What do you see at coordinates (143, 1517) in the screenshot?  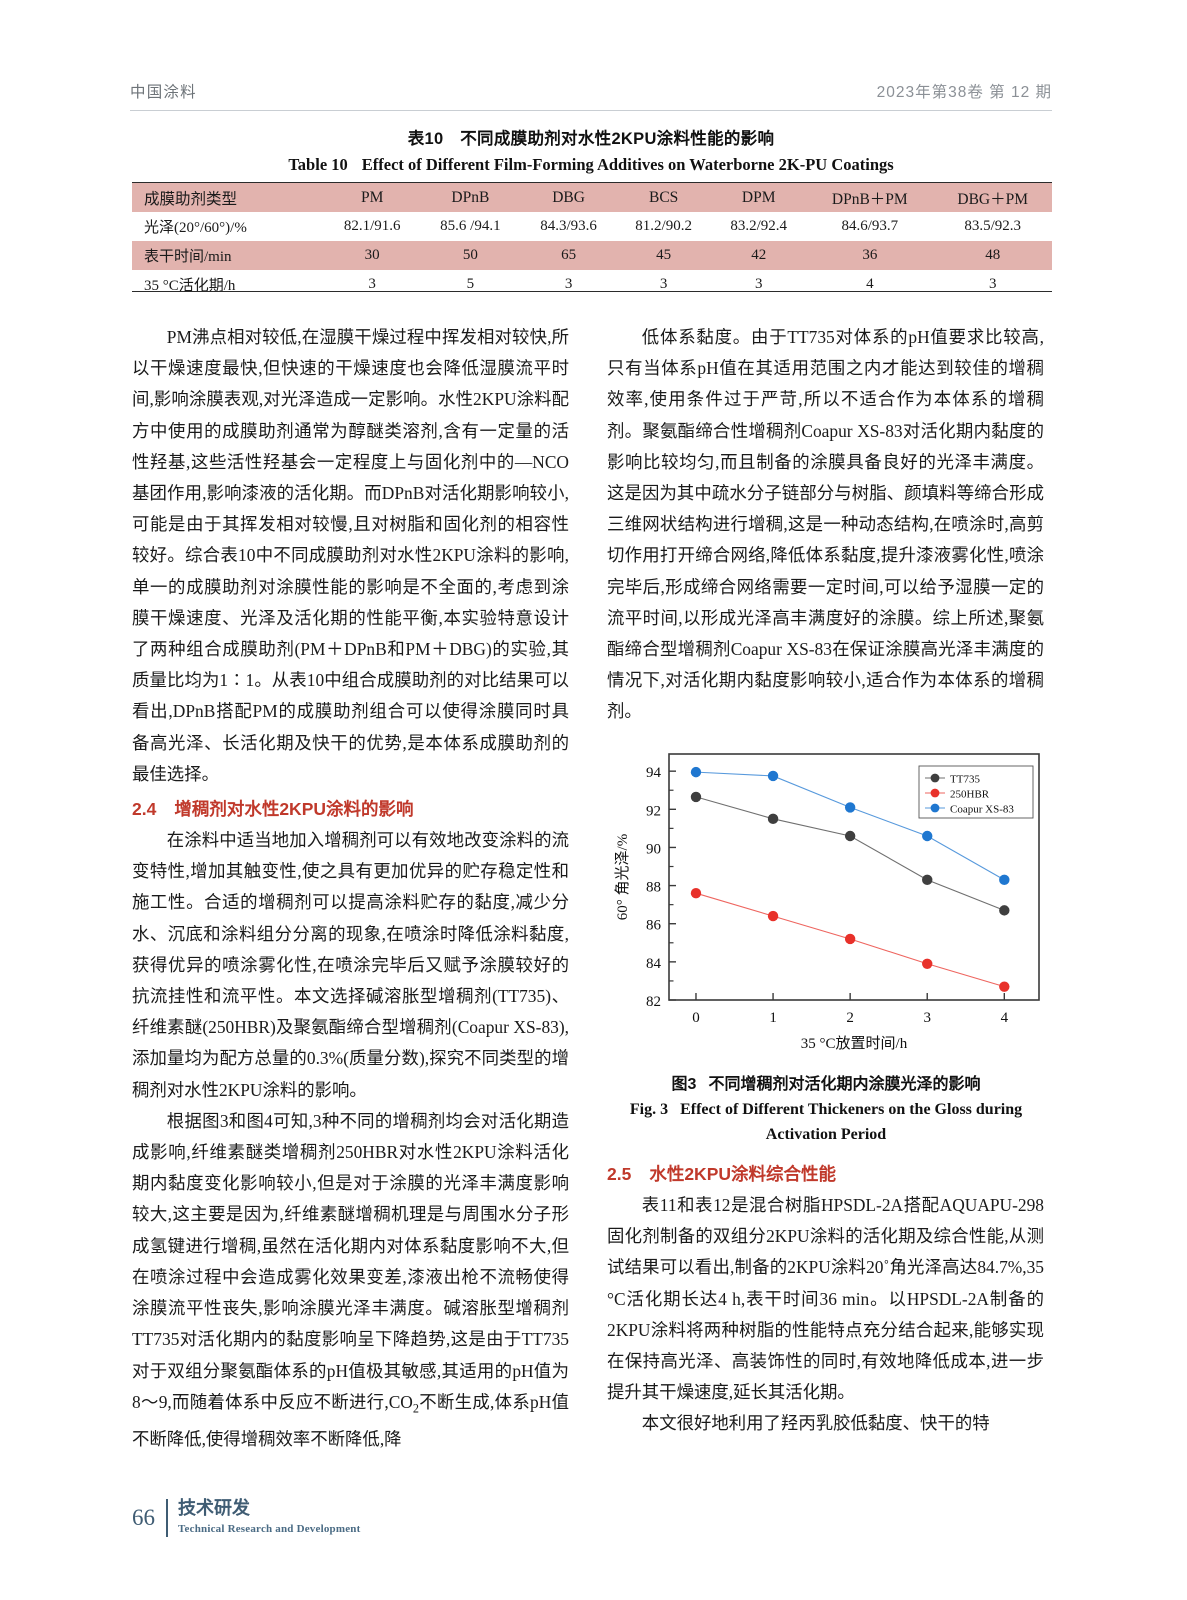 I see `page-number: 66` at bounding box center [143, 1517].